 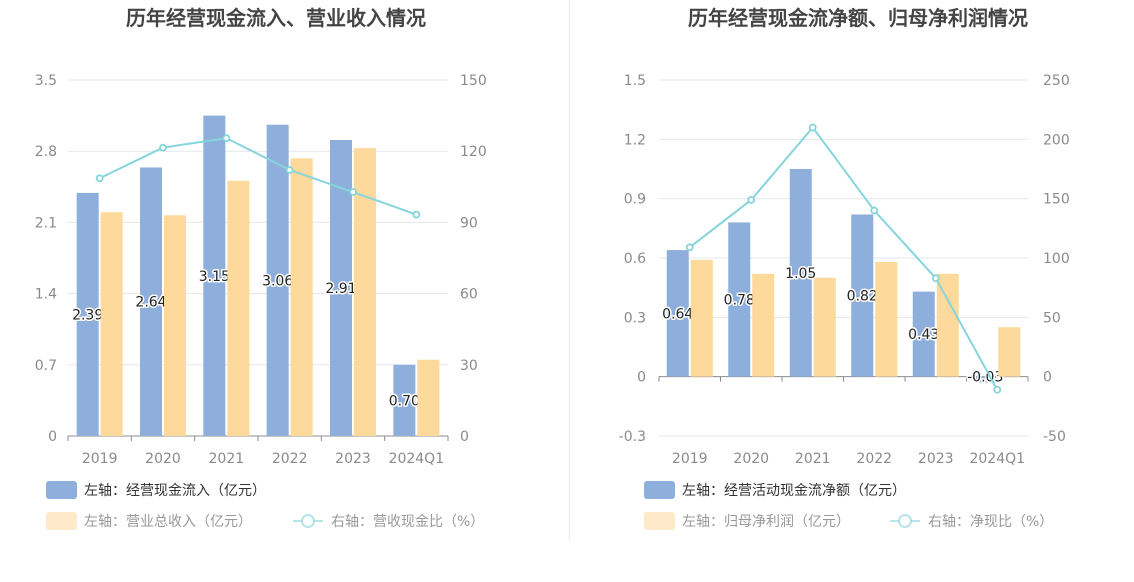 What do you see at coordinates (1056, 140) in the screenshot?
I see `right-axis-tick: 200` at bounding box center [1056, 140].